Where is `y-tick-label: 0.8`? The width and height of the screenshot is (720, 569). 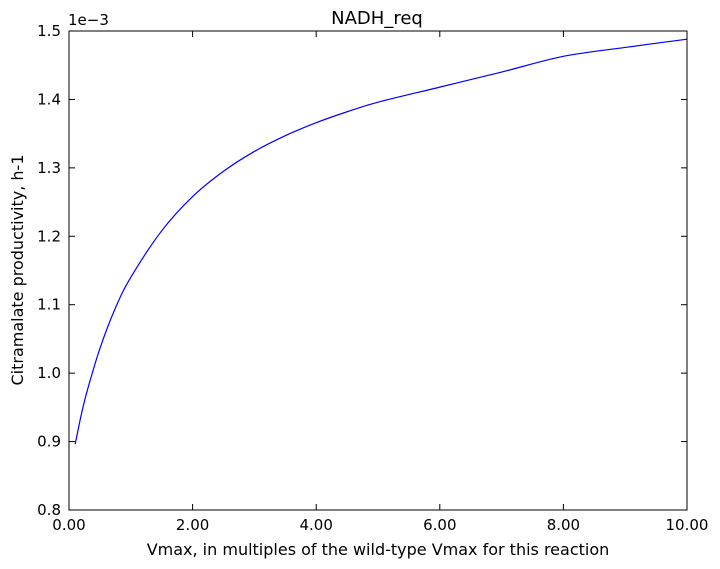 y-tick-label: 0.8 is located at coordinates (49, 510).